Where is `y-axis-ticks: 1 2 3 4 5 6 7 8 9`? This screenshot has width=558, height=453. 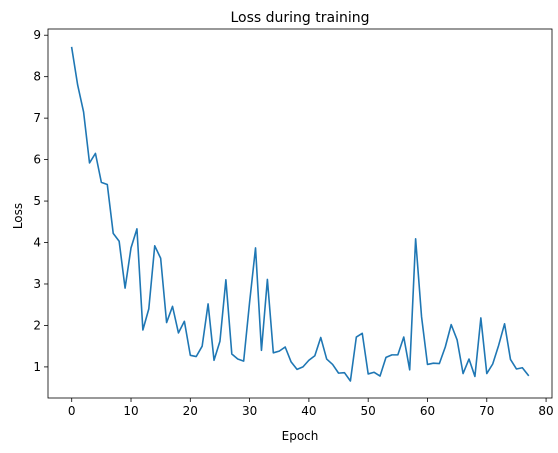
y-axis-ticks: 1 2 3 4 5 6 7 8 9 is located at coordinates (40, 201).